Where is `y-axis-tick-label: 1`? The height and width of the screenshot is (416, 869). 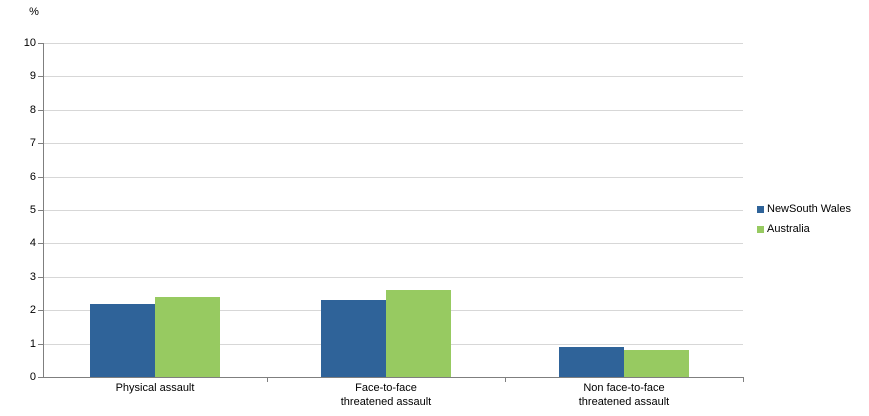 y-axis-tick-label: 1 is located at coordinates (32, 343).